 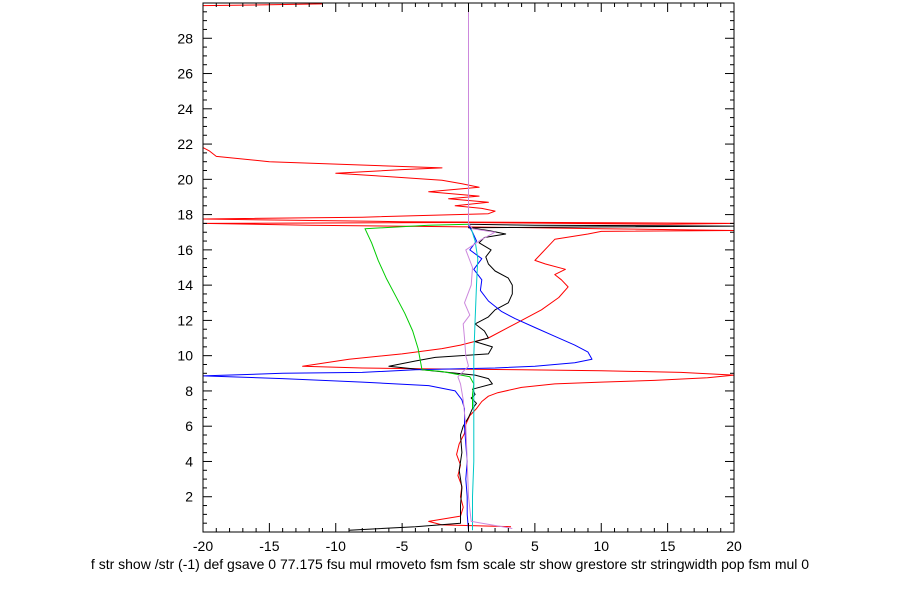 What do you see at coordinates (336, 546) in the screenshot?
I see `x-tick-label: -10` at bounding box center [336, 546].